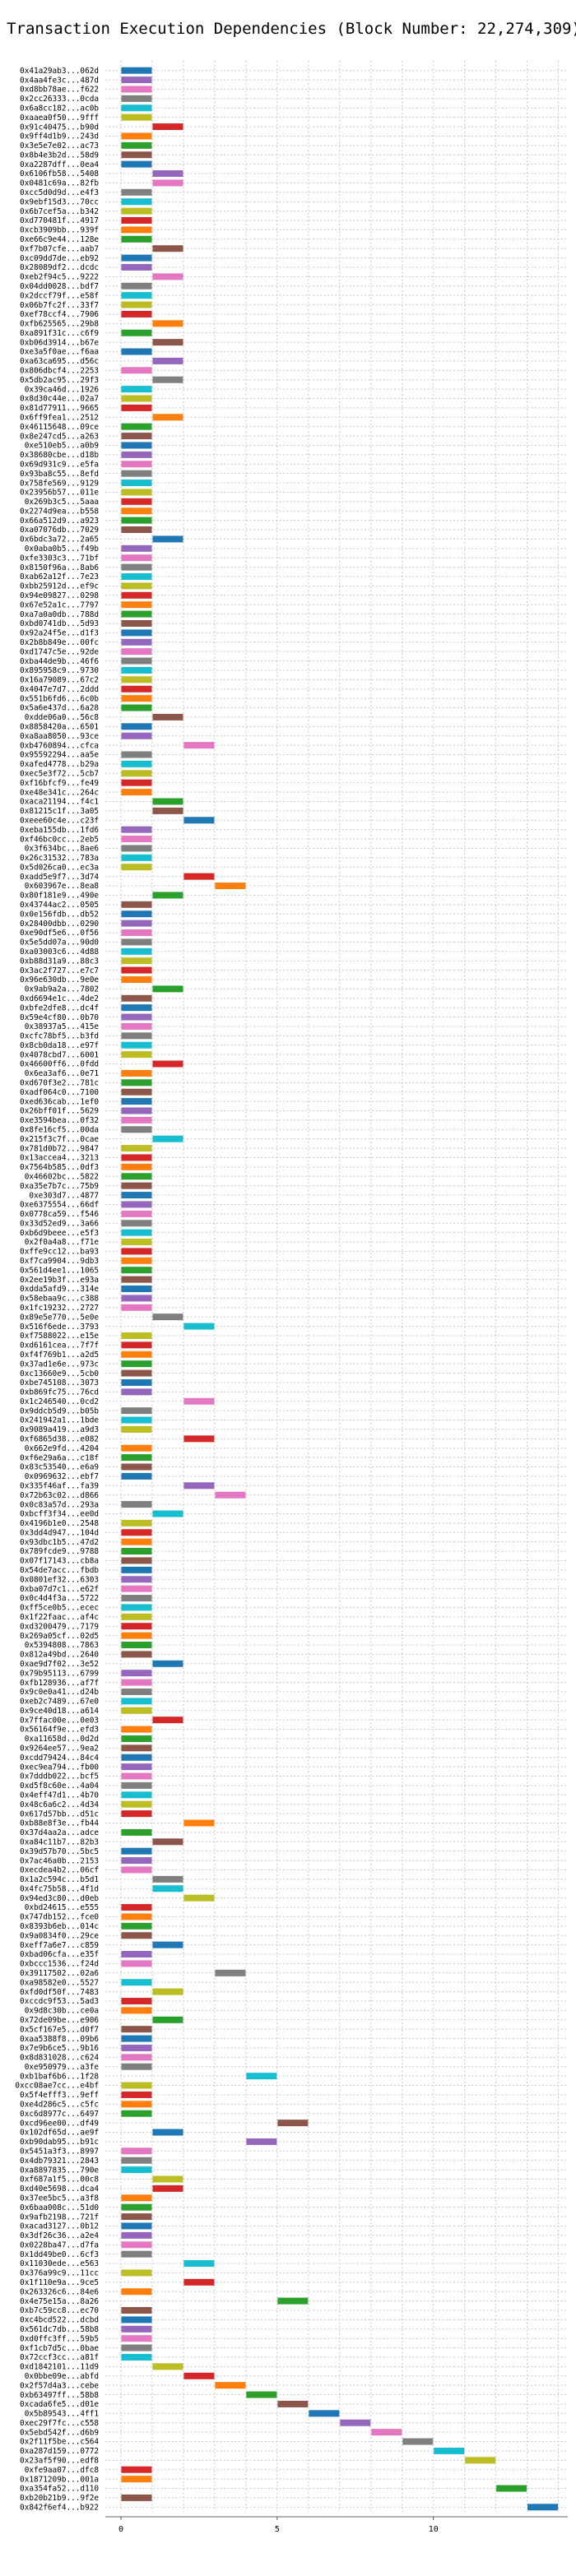 Image resolution: width=576 pixels, height=2576 pixels. Describe the element at coordinates (62, 2376) in the screenshot. I see `y-tick-label: 0x0bbe09e...abfd` at that location.